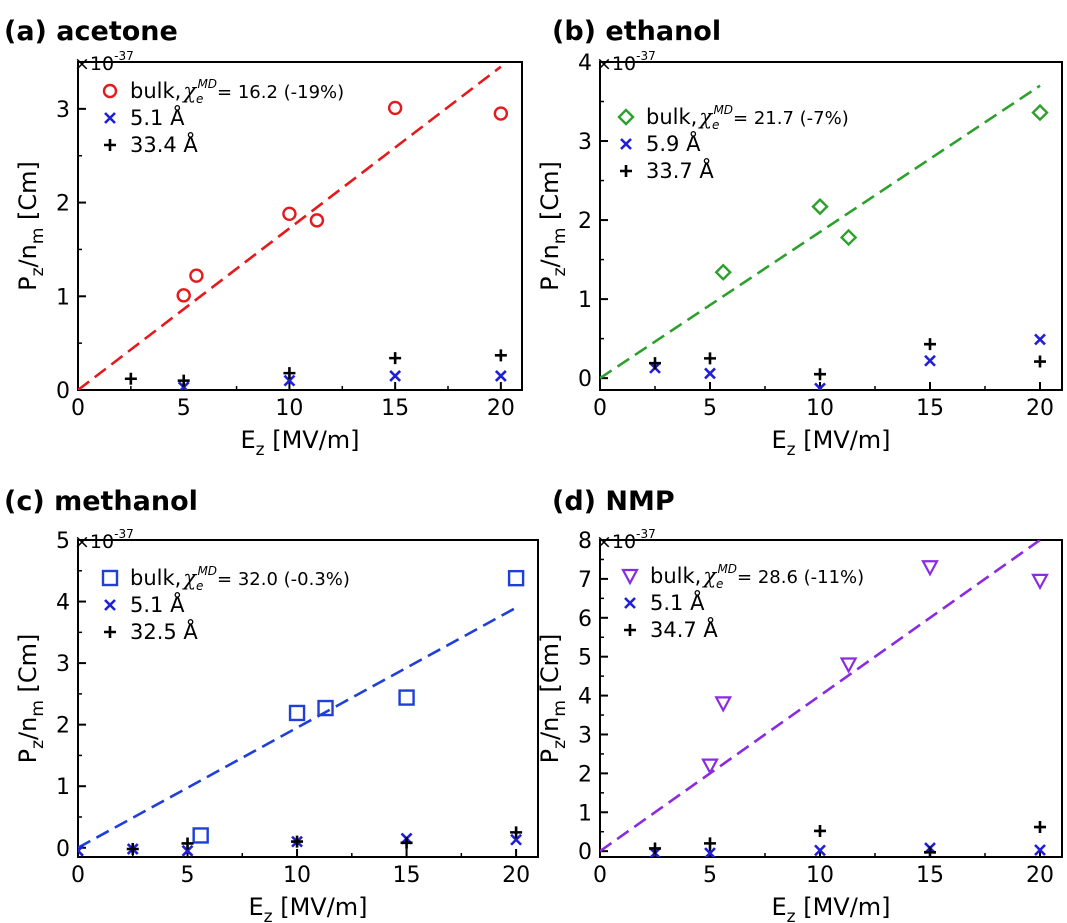 The height and width of the screenshot is (923, 1067). I want to click on legend-label: 33.7 Å, so click(680, 170).